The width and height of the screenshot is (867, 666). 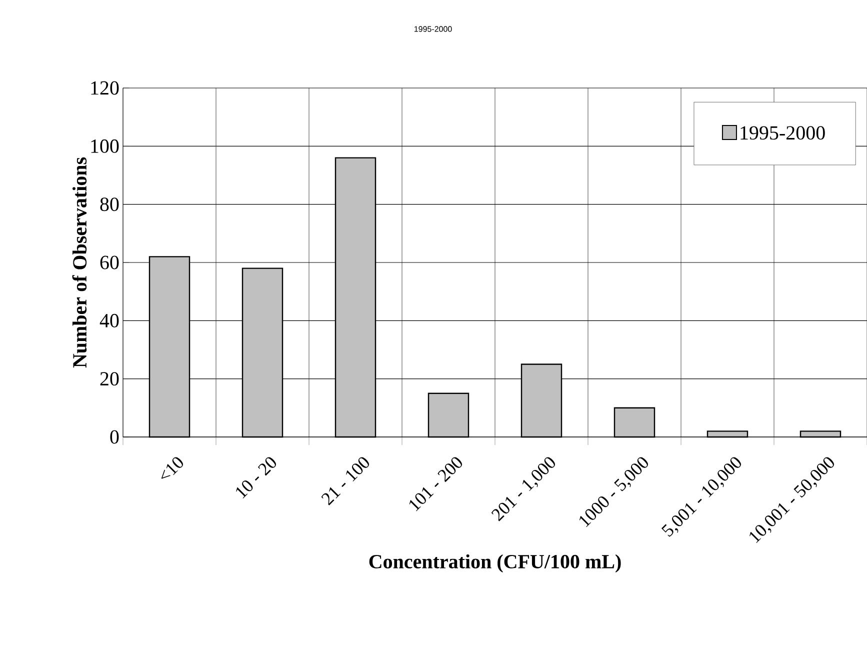 What do you see at coordinates (433, 29) in the screenshot?
I see `chart-title: 1995-2000` at bounding box center [433, 29].